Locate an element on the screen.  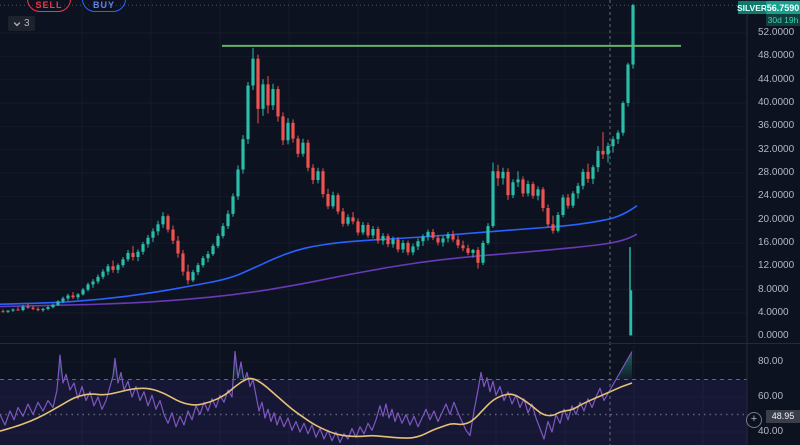
symbol-label: SILVER is located at coordinates (752, 7).